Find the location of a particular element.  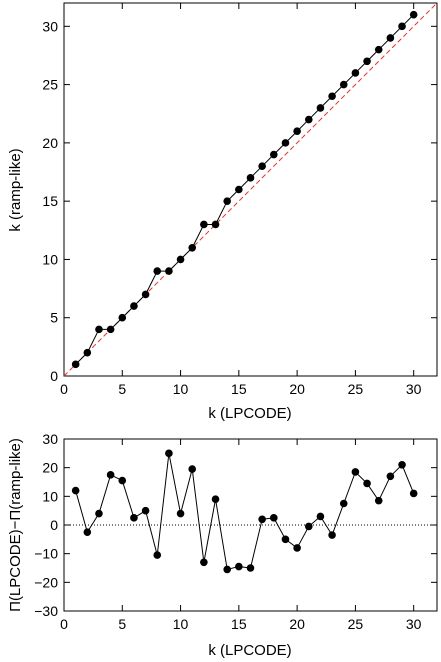

bottom-x-tick-label: 5 is located at coordinates (122, 624).